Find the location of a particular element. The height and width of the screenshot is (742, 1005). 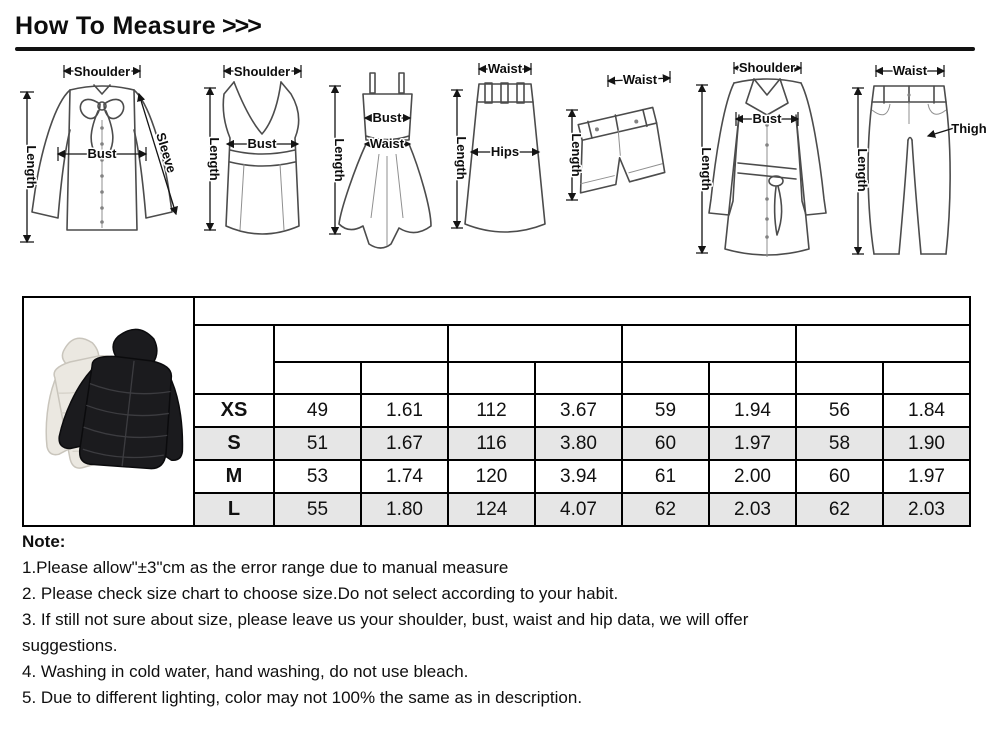

tank-top-diagram: Shoulder Bust Length is located at coordinates (253, 149).